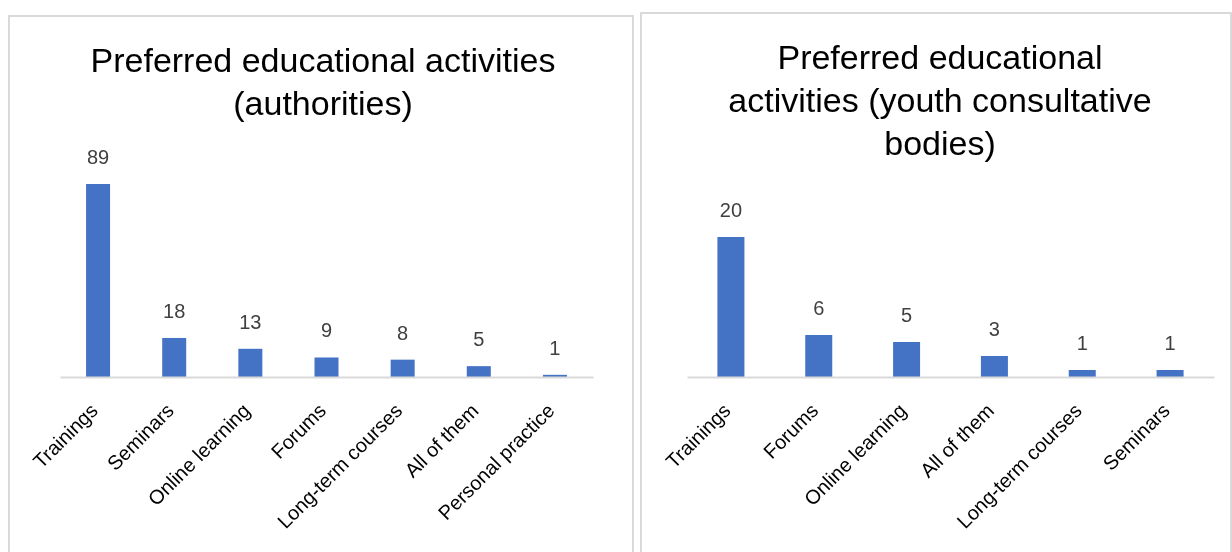 The width and height of the screenshot is (1232, 552). Describe the element at coordinates (940, 100) in the screenshot. I see `chart-title: Preferred educational activities (youth consultative bodies)` at that location.